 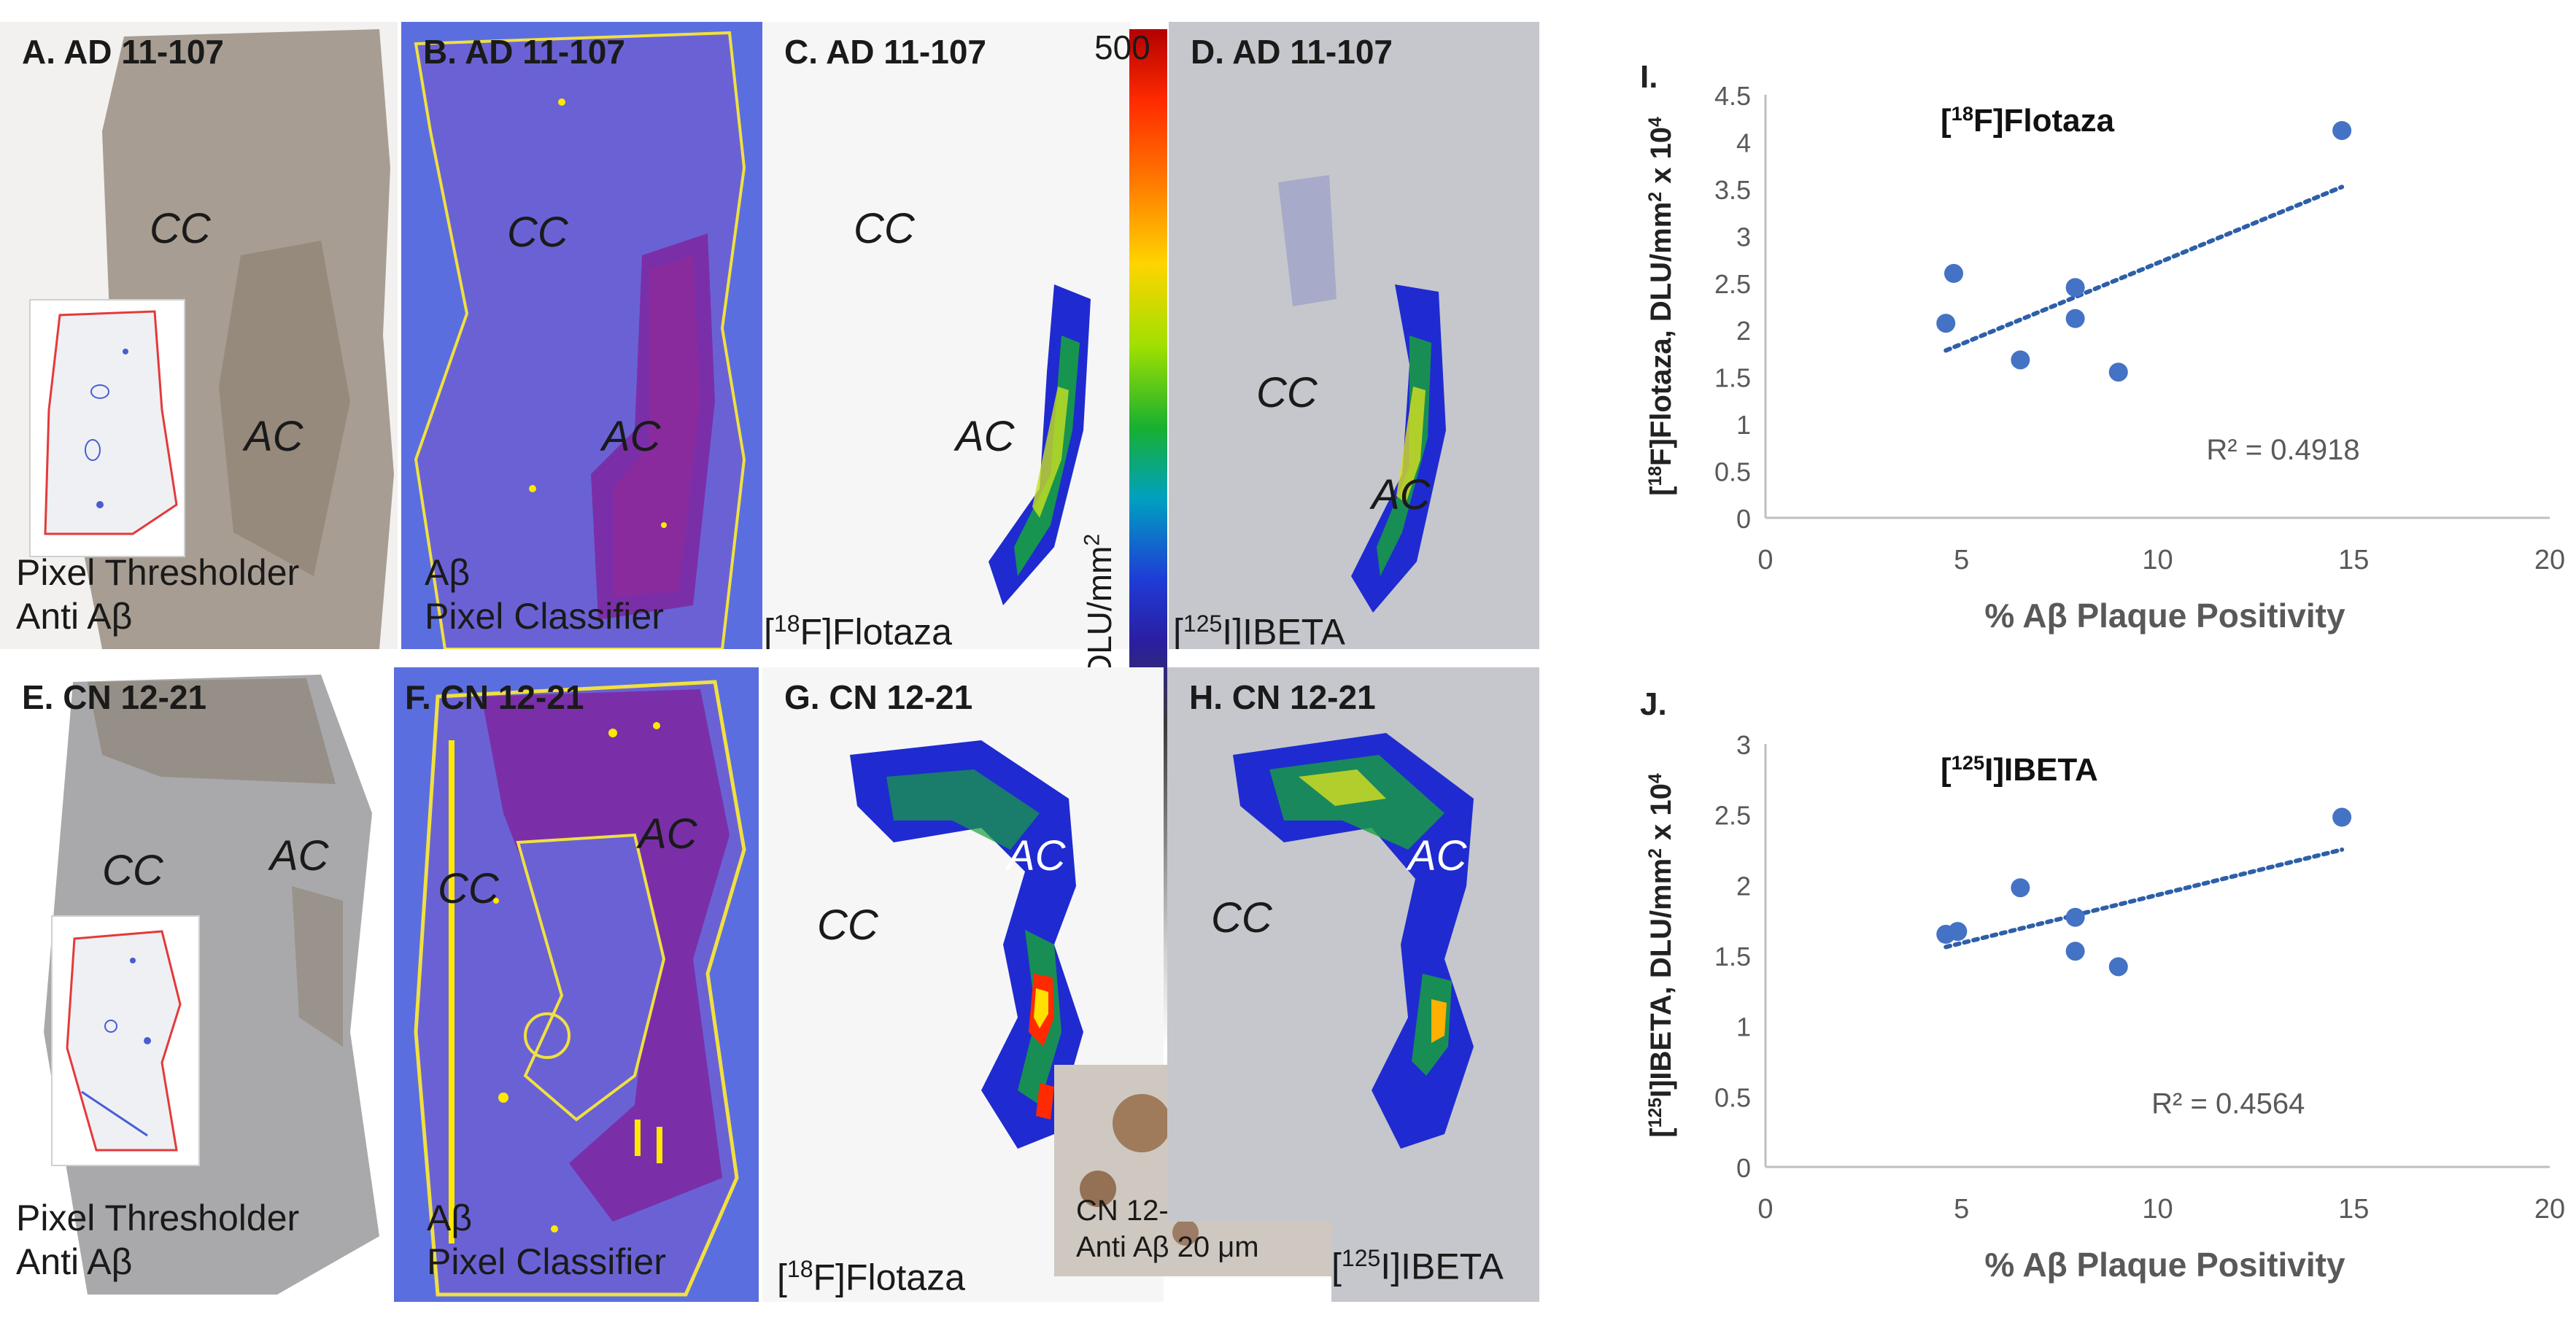 What do you see at coordinates (546, 1240) in the screenshot?
I see `panel-f-caption: Aβ Pixel Classifier` at bounding box center [546, 1240].